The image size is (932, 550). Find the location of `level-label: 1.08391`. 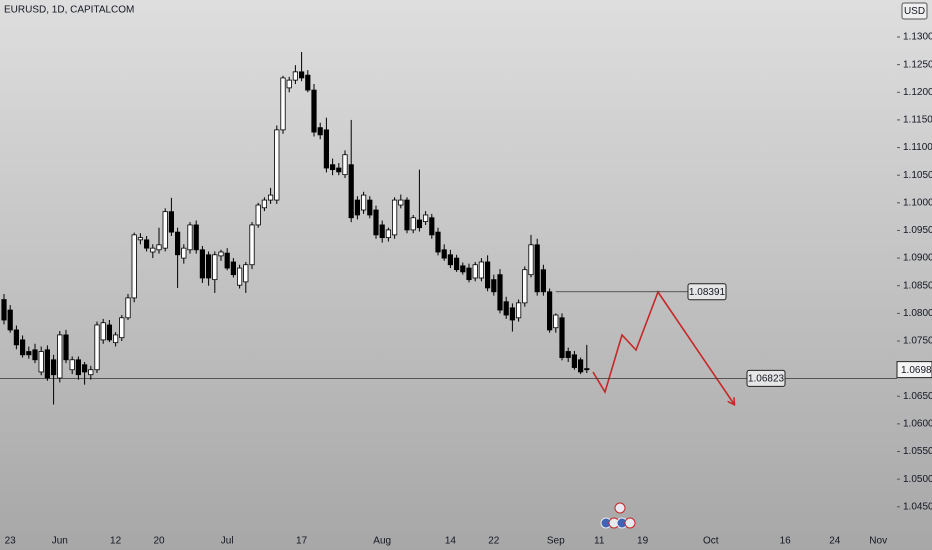

level-label: 1.08391 is located at coordinates (707, 292).